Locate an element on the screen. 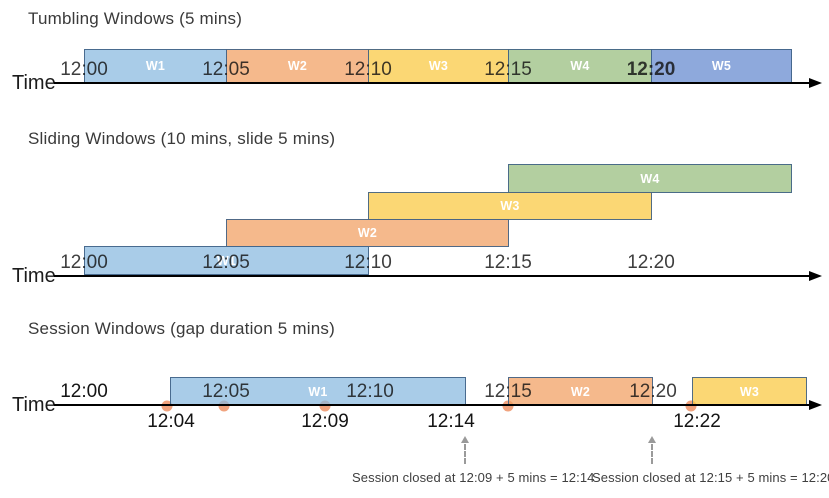 The image size is (829, 498). sliding-tick: 12:05 is located at coordinates (226, 262).